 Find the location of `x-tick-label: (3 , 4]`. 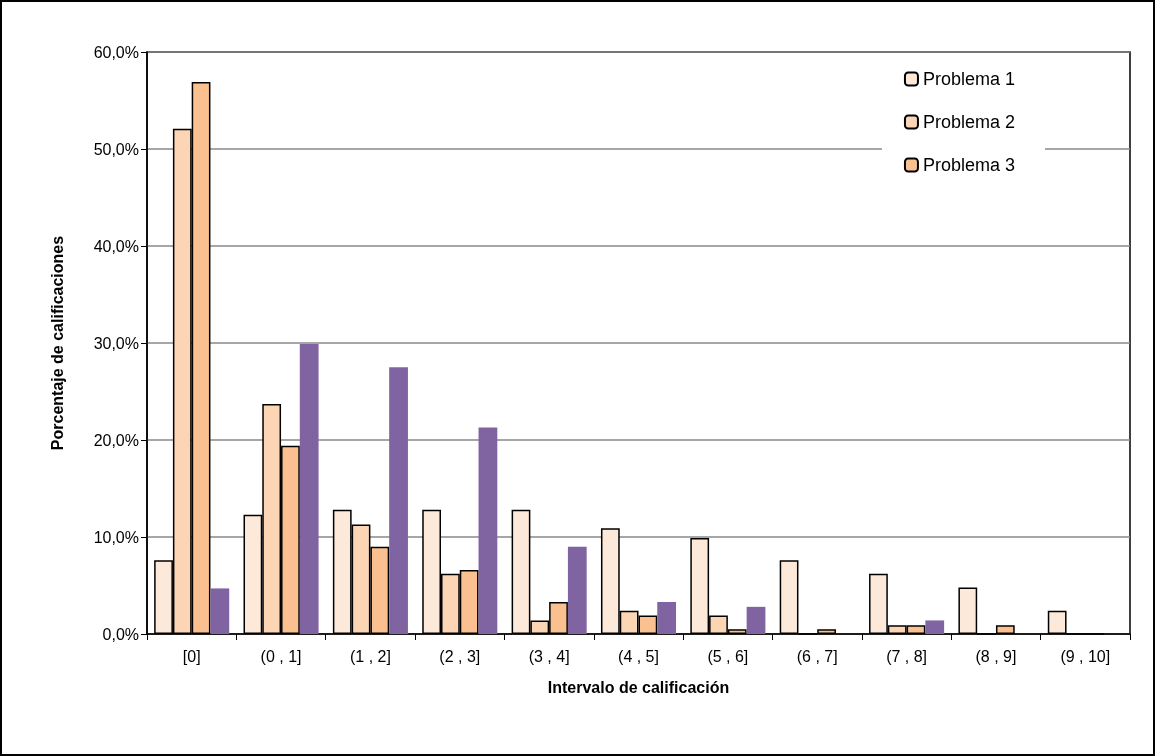

x-tick-label: (3 , 4] is located at coordinates (549, 656).